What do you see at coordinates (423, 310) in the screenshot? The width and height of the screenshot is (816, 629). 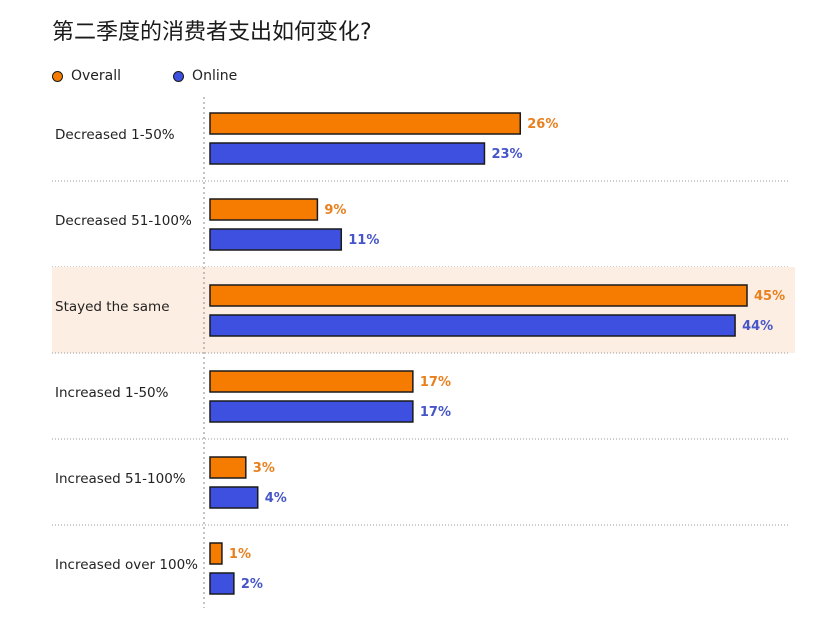 I see `highlight-row-stayed-the-same` at bounding box center [423, 310].